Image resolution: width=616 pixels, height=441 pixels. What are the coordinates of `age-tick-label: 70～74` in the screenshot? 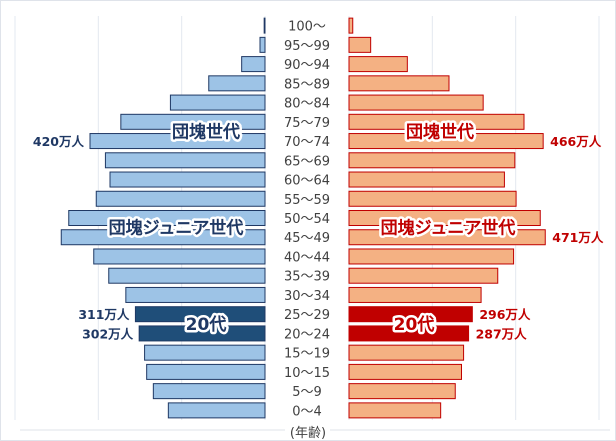 It's located at (307, 142).